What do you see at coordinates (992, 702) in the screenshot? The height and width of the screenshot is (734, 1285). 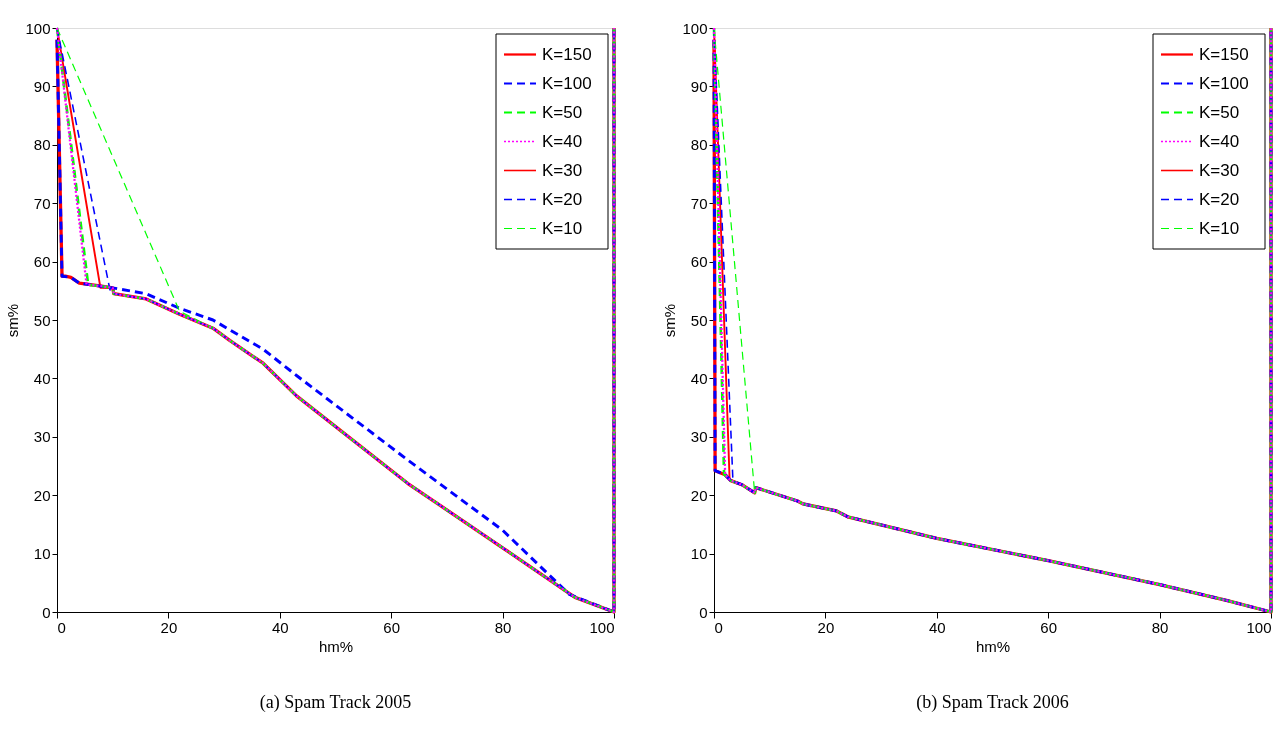 I see `text: (b) Spam Track 2006` at bounding box center [992, 702].